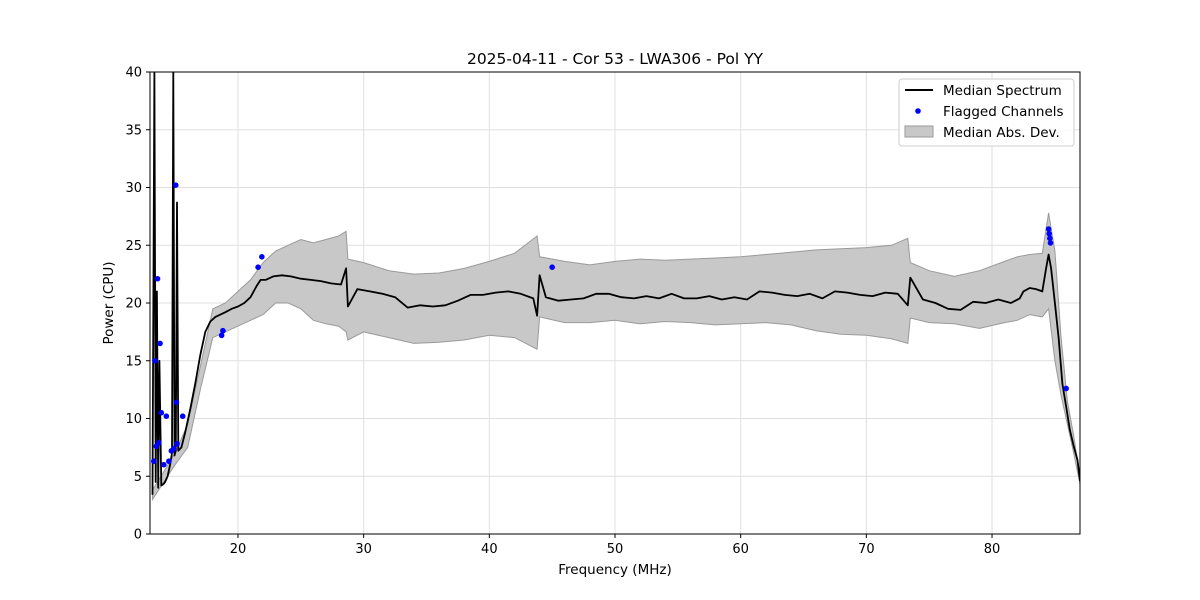 The height and width of the screenshot is (600, 1200). I want to click on legend-box, so click(986, 112).